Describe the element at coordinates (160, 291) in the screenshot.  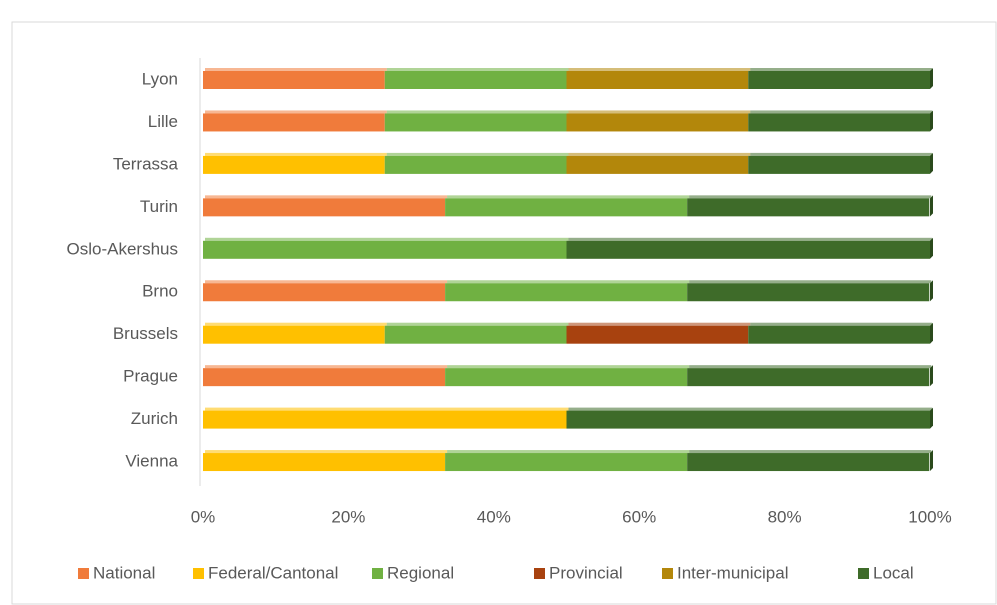
I see `y-tick-label: Brno` at that location.